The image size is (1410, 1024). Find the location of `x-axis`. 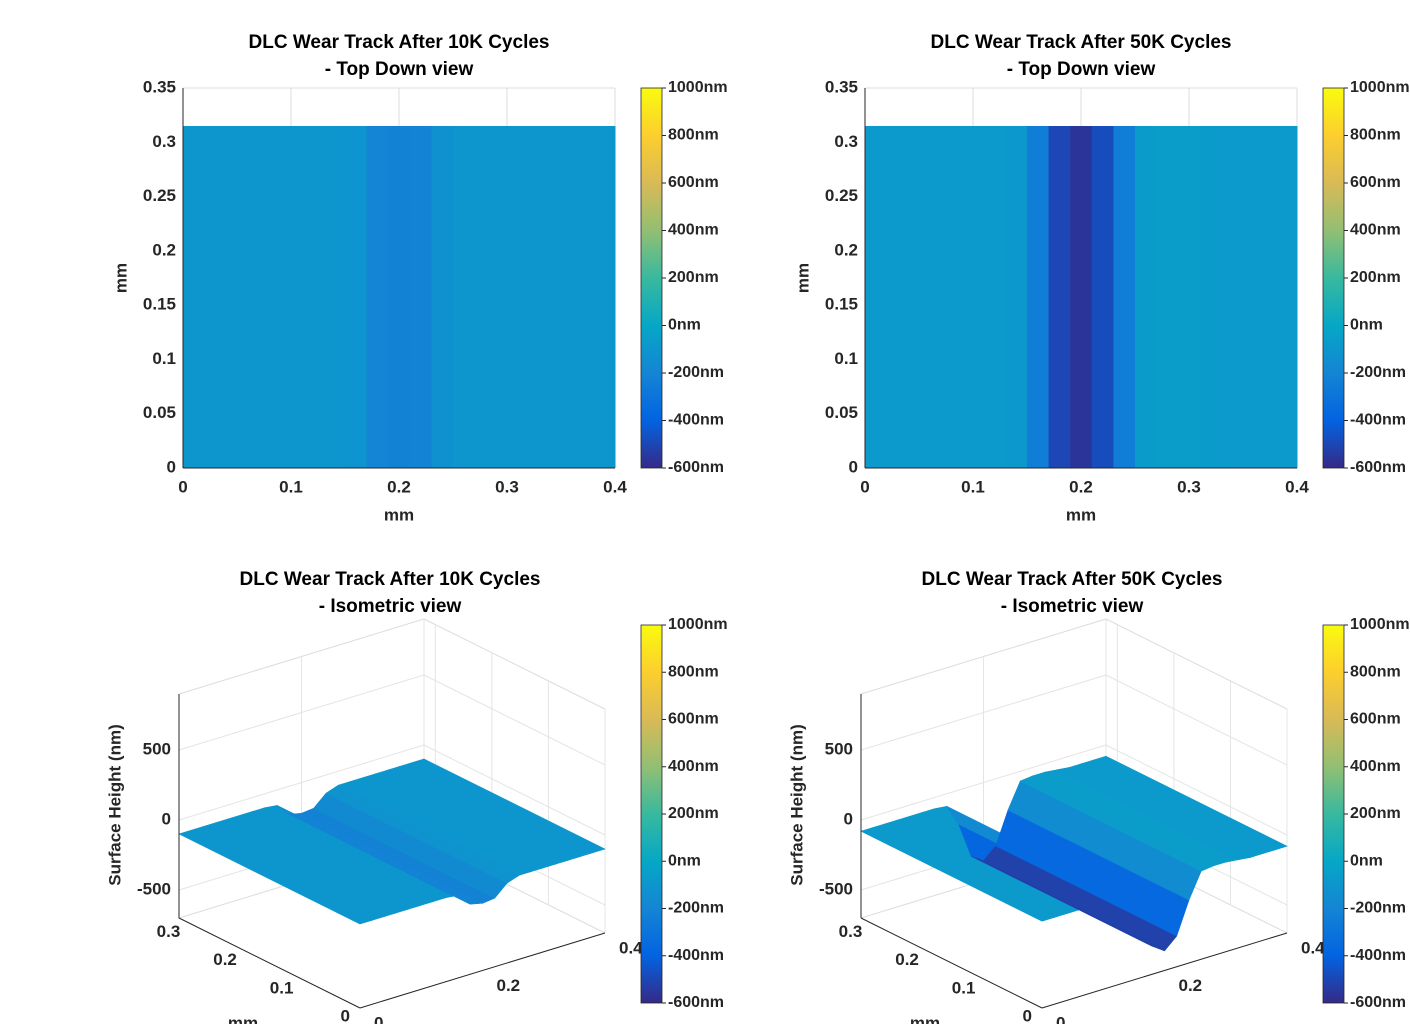

x-axis is located at coordinates (482, 970).